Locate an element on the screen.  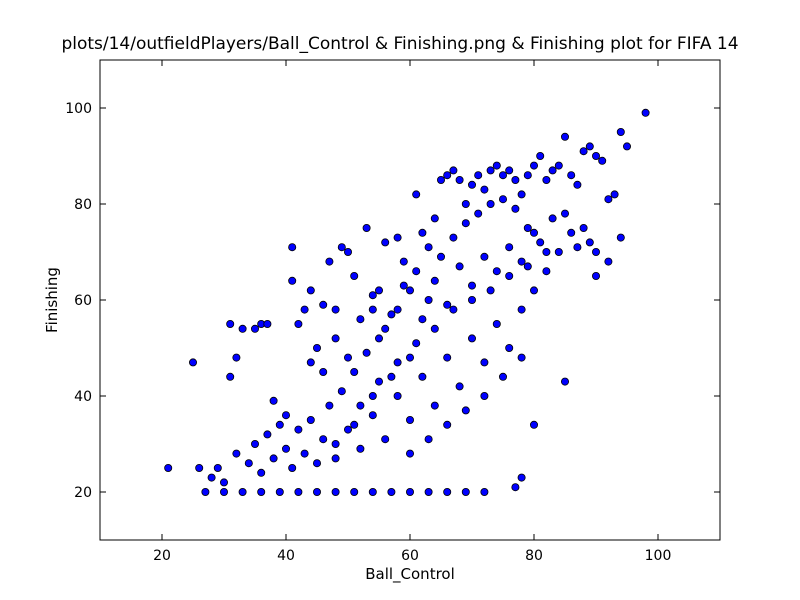
y-tick-label: 60 is located at coordinates (83, 301).